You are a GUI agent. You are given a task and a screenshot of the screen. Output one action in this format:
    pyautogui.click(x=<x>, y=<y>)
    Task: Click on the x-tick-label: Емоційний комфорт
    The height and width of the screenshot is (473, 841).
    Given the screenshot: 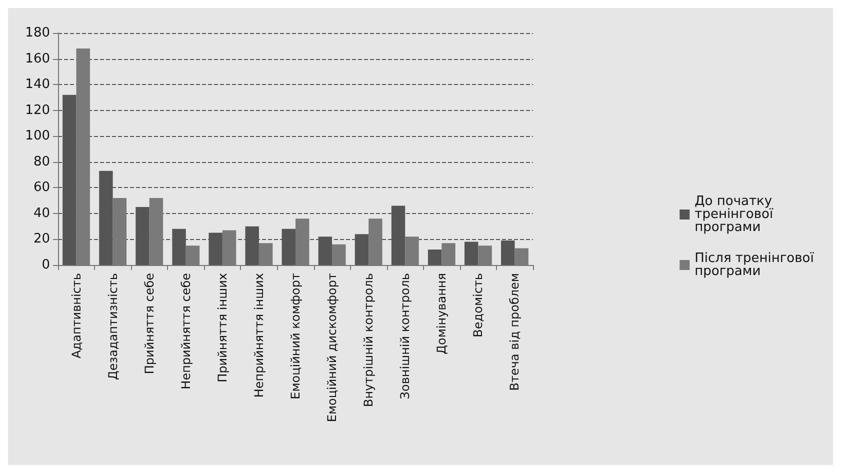 What is the action you would take?
    pyautogui.click(x=295, y=336)
    